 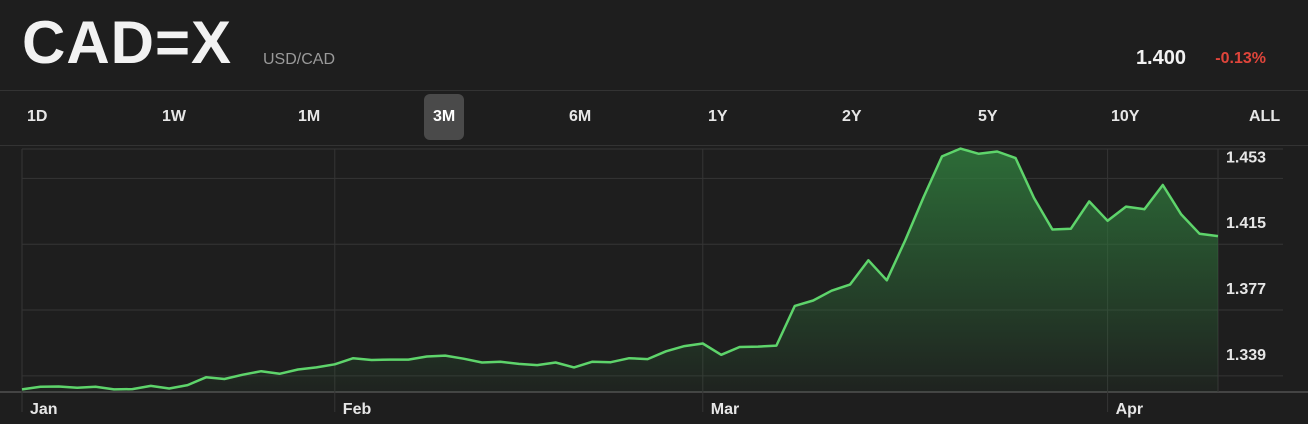 What do you see at coordinates (654, 145) in the screenshot?
I see `tabs-divider` at bounding box center [654, 145].